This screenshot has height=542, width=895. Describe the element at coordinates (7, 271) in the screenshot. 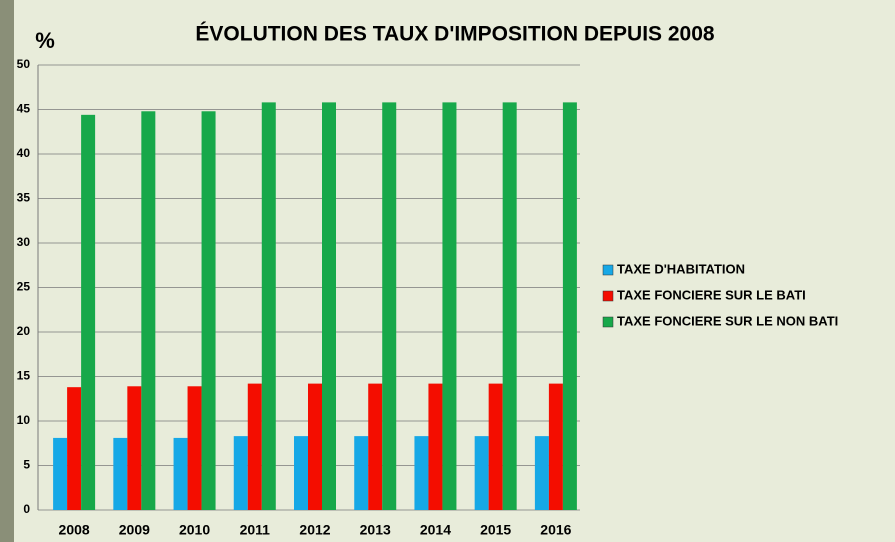

I see `photo-edge` at that location.